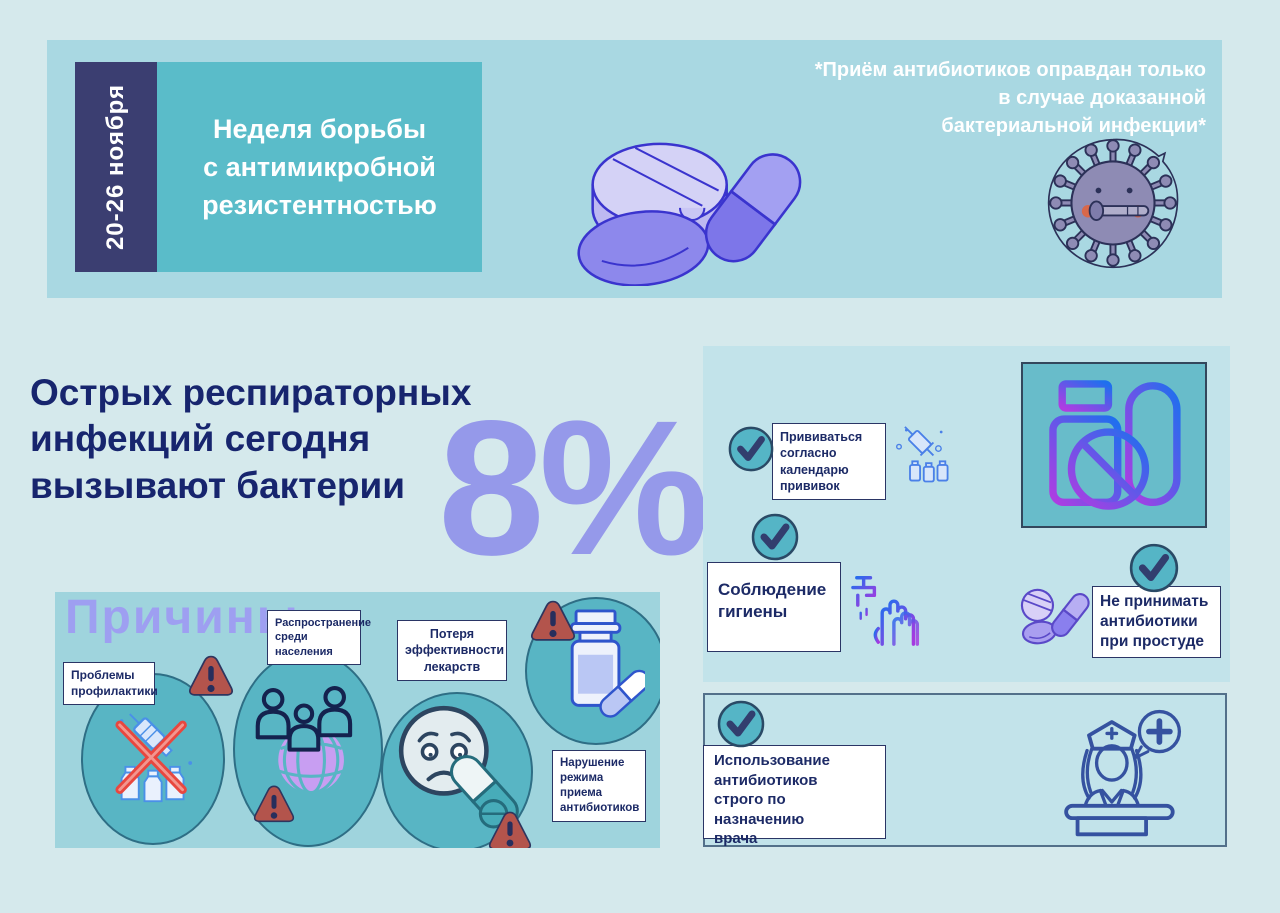 The image size is (1280, 913). Describe the element at coordinates (774, 607) in the screenshot. I see `recommendation-hygiene: Соблюдение гигиены` at that location.